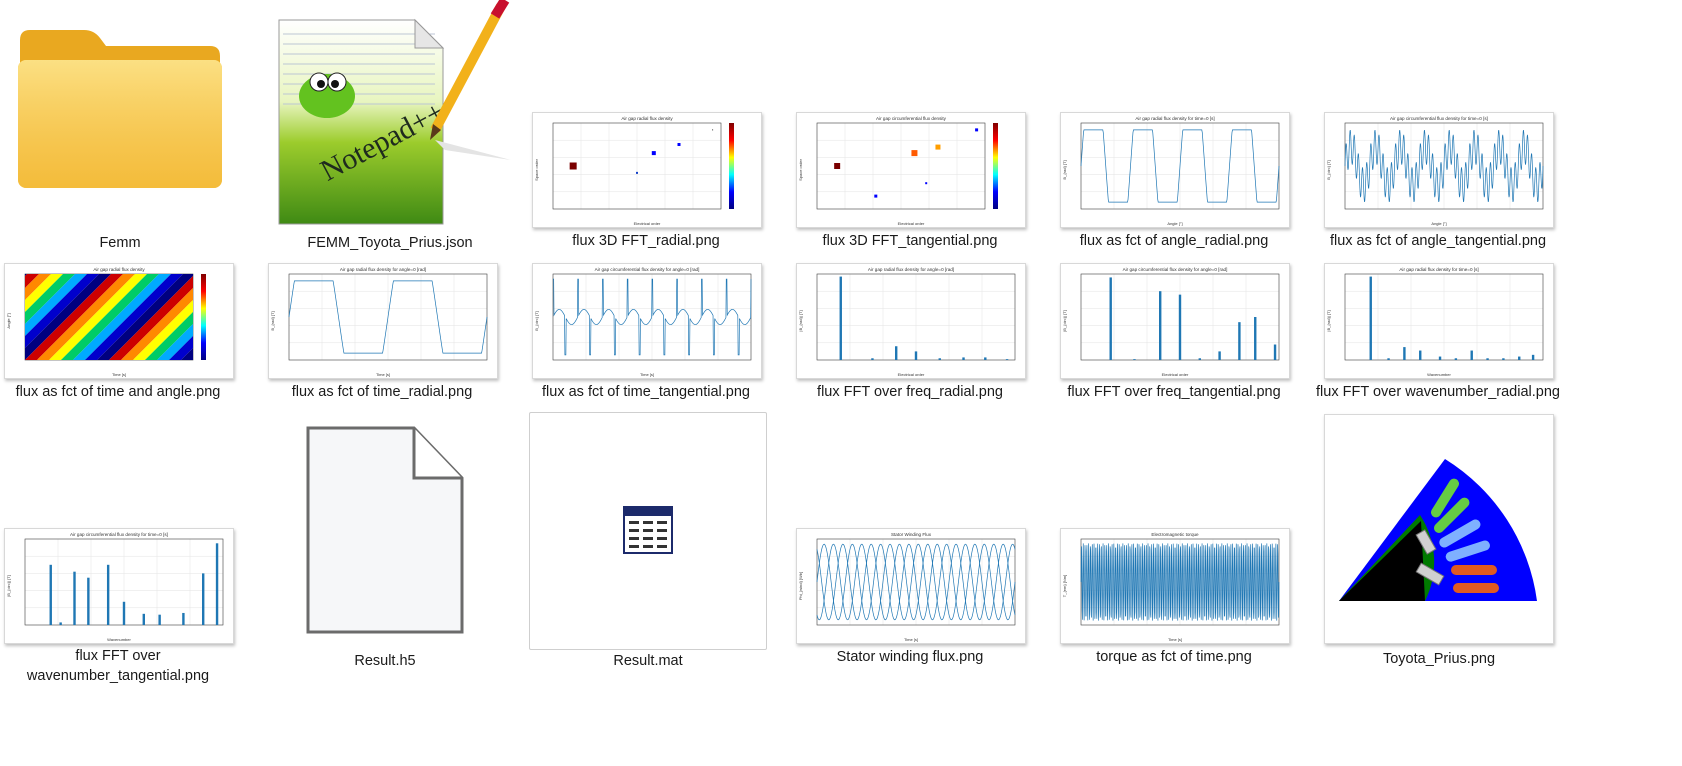 The height and width of the screenshot is (766, 1682). I want to click on file-name: flux 3D FFT_tangential.png, so click(910, 241).